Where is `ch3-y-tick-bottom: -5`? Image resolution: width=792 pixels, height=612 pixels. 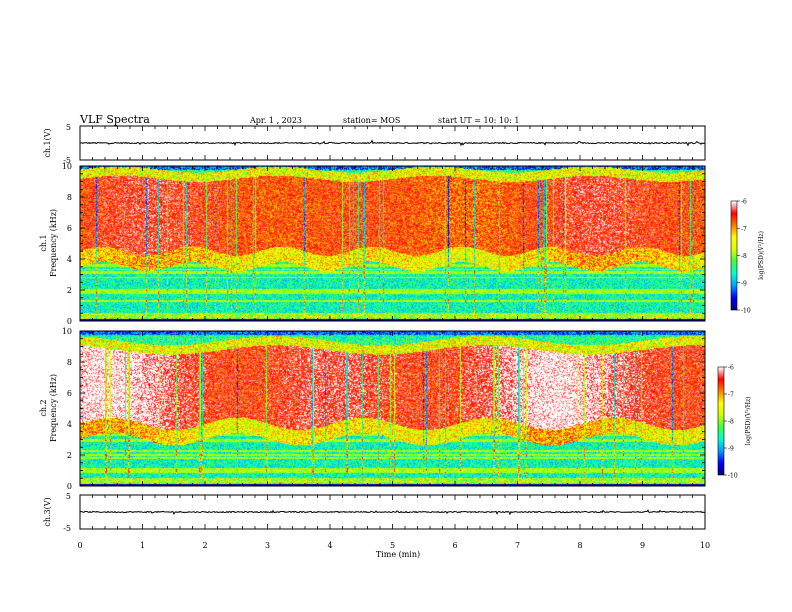
ch3-y-tick-bottom: -5 is located at coordinates (67, 528).